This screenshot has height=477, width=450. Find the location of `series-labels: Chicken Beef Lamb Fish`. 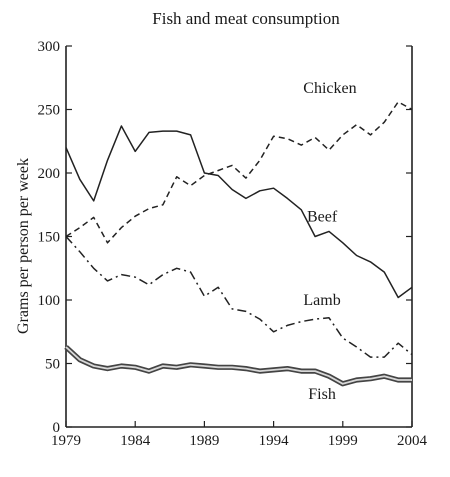

series-labels: Chicken Beef Lamb Fish is located at coordinates (329, 241).